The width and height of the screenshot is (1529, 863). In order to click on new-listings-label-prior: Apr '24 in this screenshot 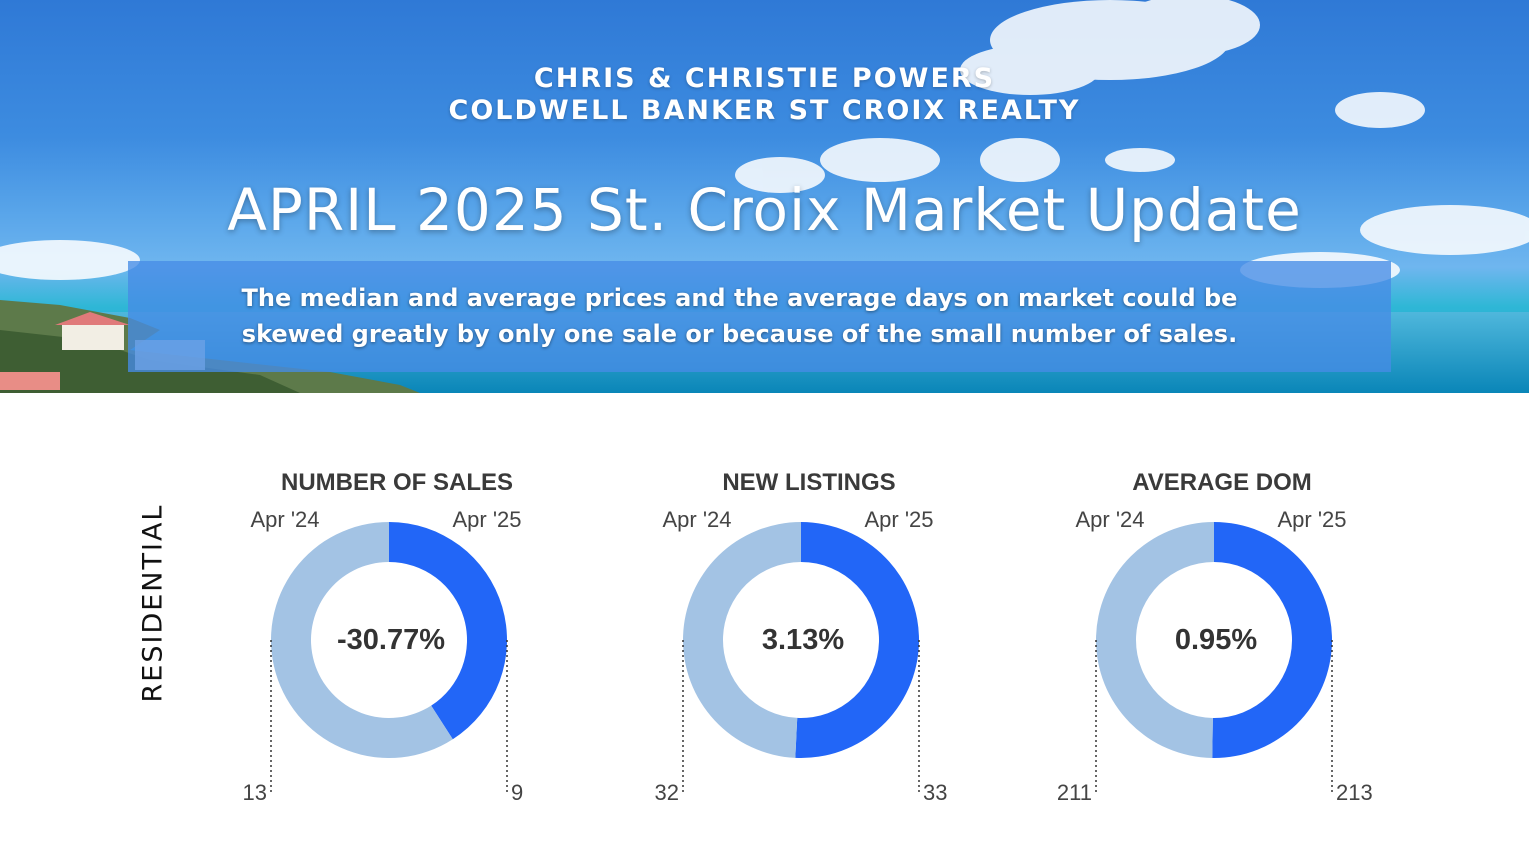, I will do `click(696, 519)`.